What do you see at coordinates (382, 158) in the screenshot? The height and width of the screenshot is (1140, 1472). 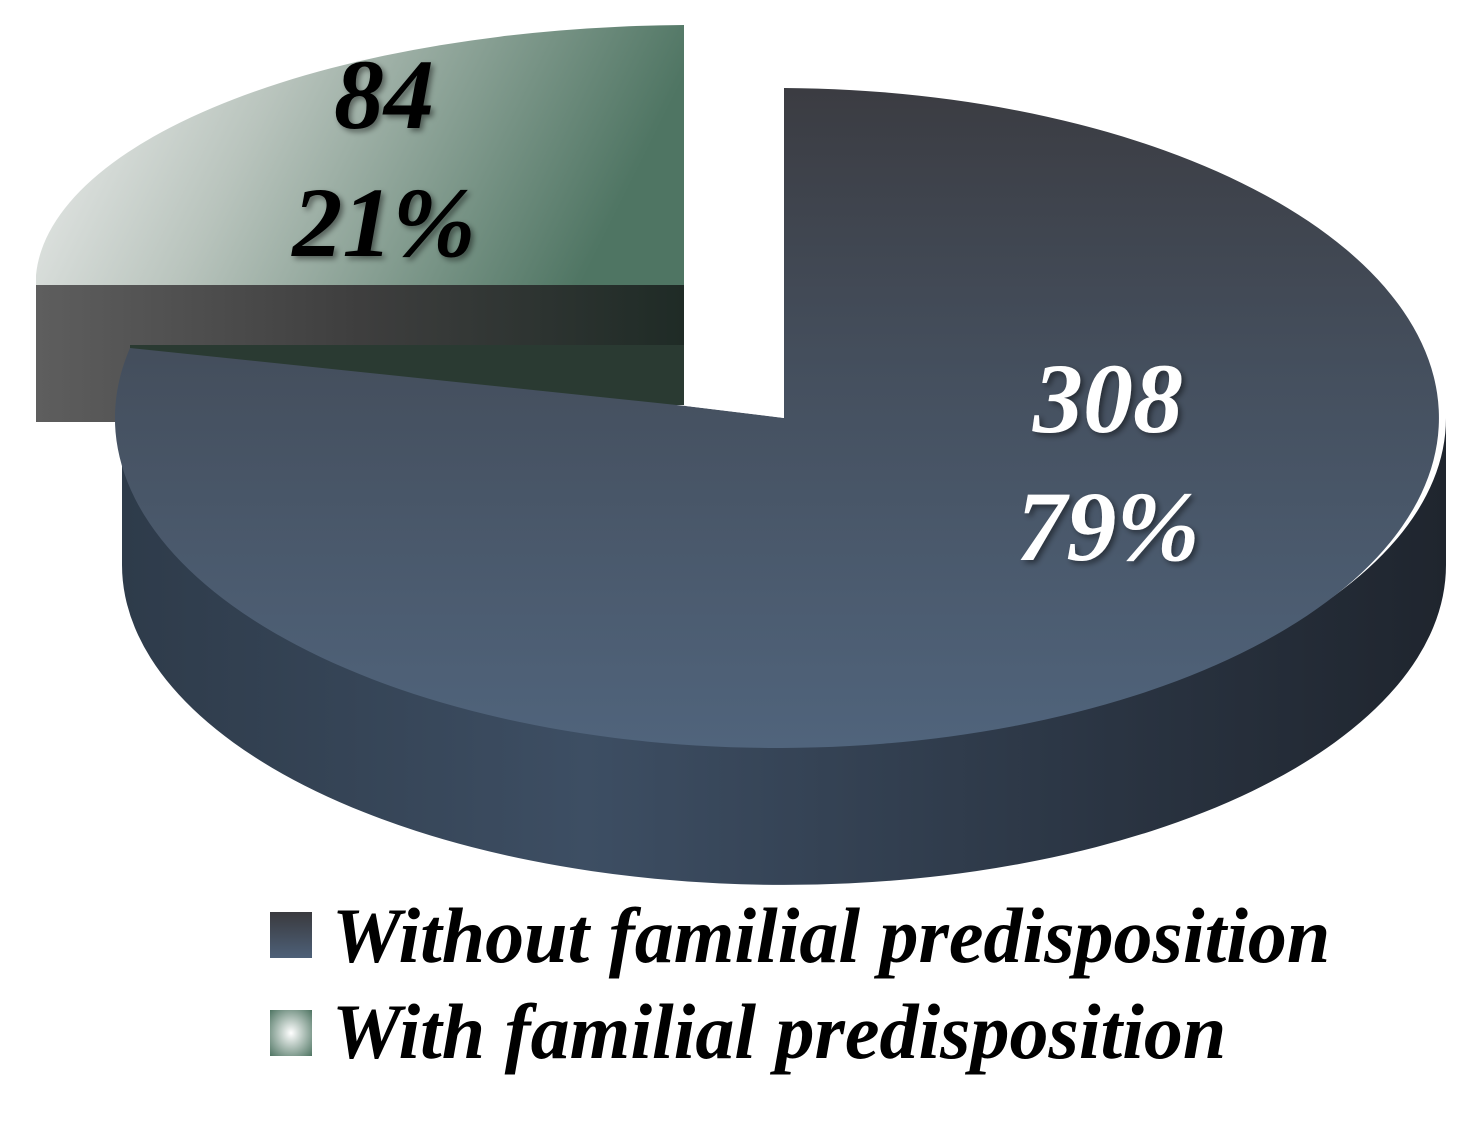 I see `label-with: 84 21%` at bounding box center [382, 158].